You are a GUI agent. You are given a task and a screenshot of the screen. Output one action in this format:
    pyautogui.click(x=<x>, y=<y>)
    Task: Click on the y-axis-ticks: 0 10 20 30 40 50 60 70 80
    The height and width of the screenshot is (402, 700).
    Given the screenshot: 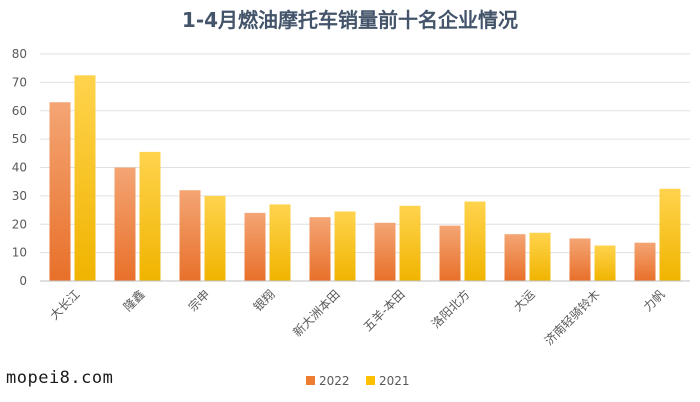 What is the action you would take?
    pyautogui.click(x=19, y=167)
    